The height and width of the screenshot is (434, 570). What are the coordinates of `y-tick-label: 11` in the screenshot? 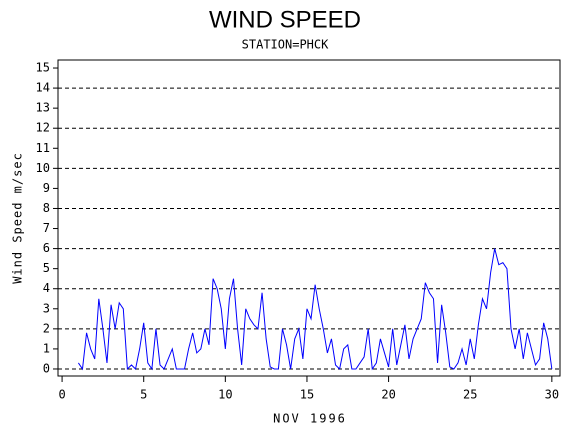 It's located at (43, 148).